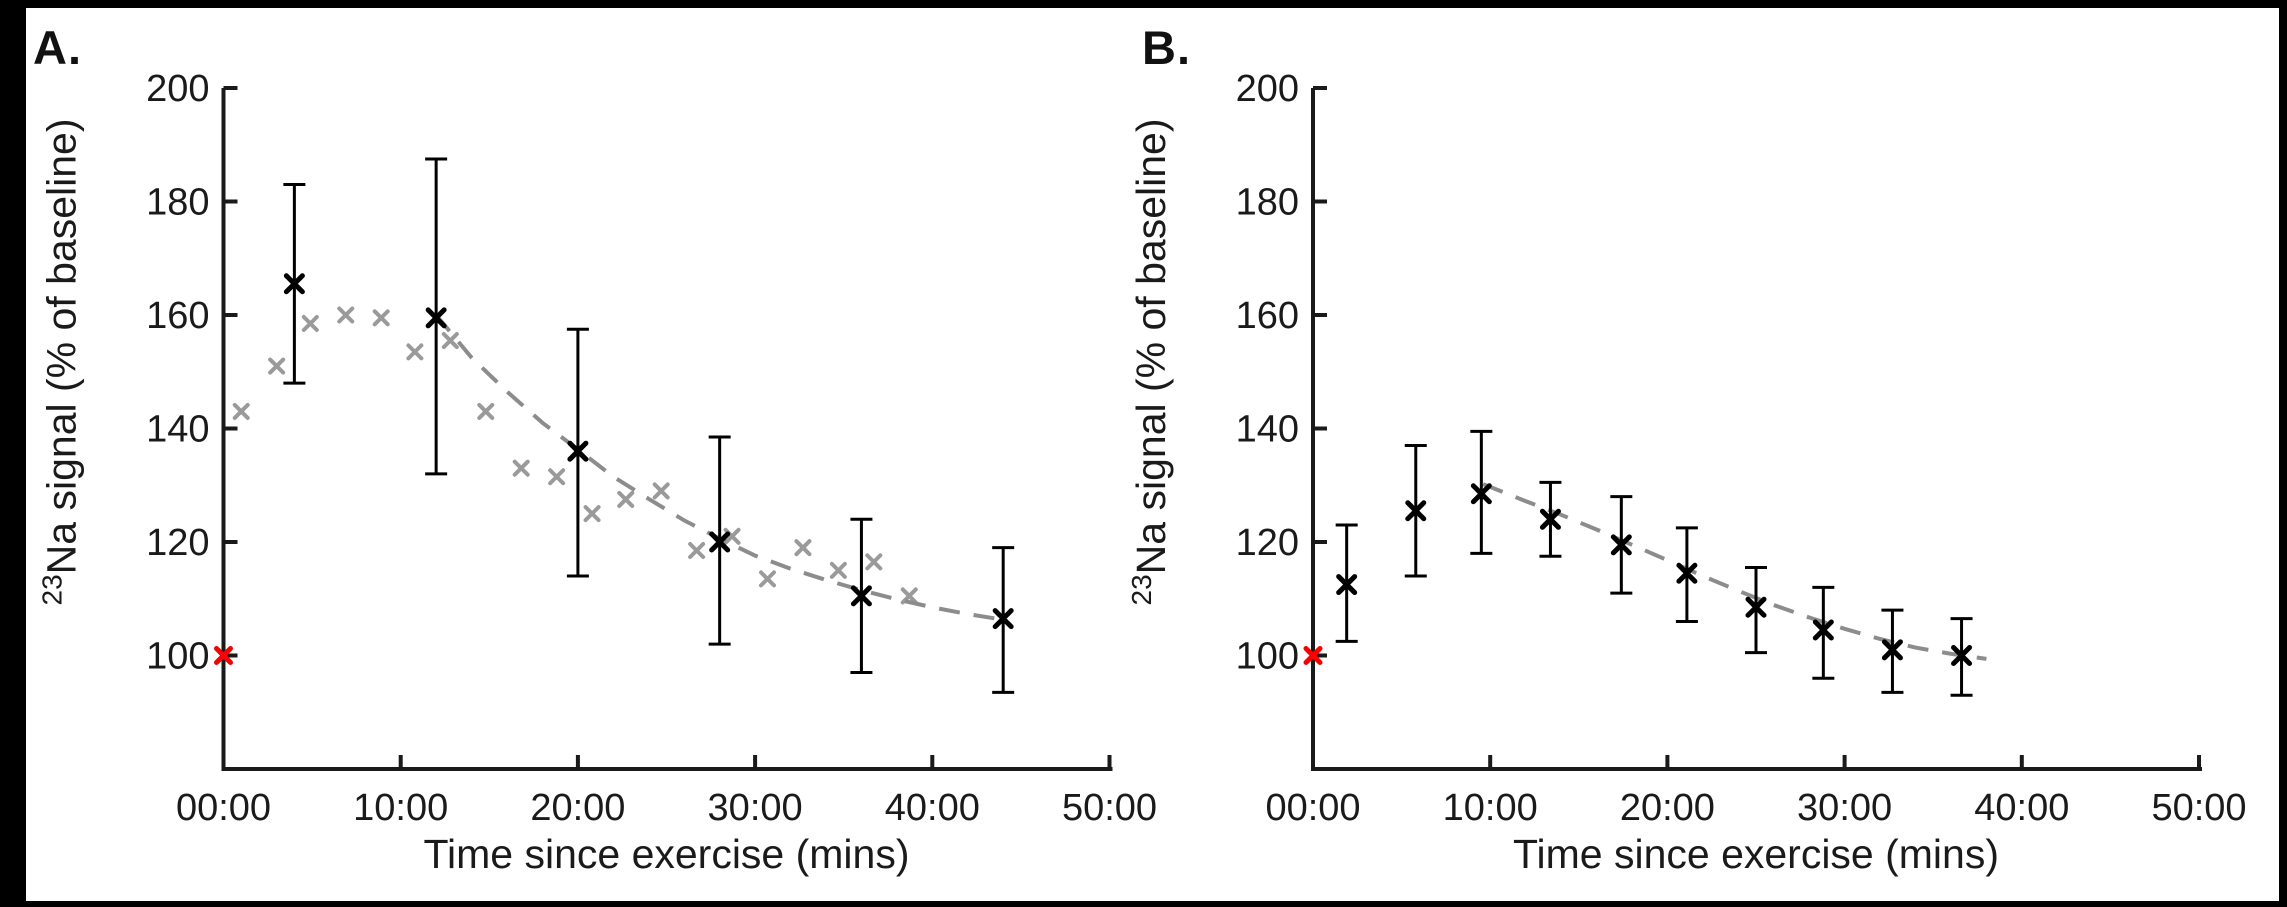 The image size is (2287, 907). I want to click on panel-b-label: B., so click(1166, 47).